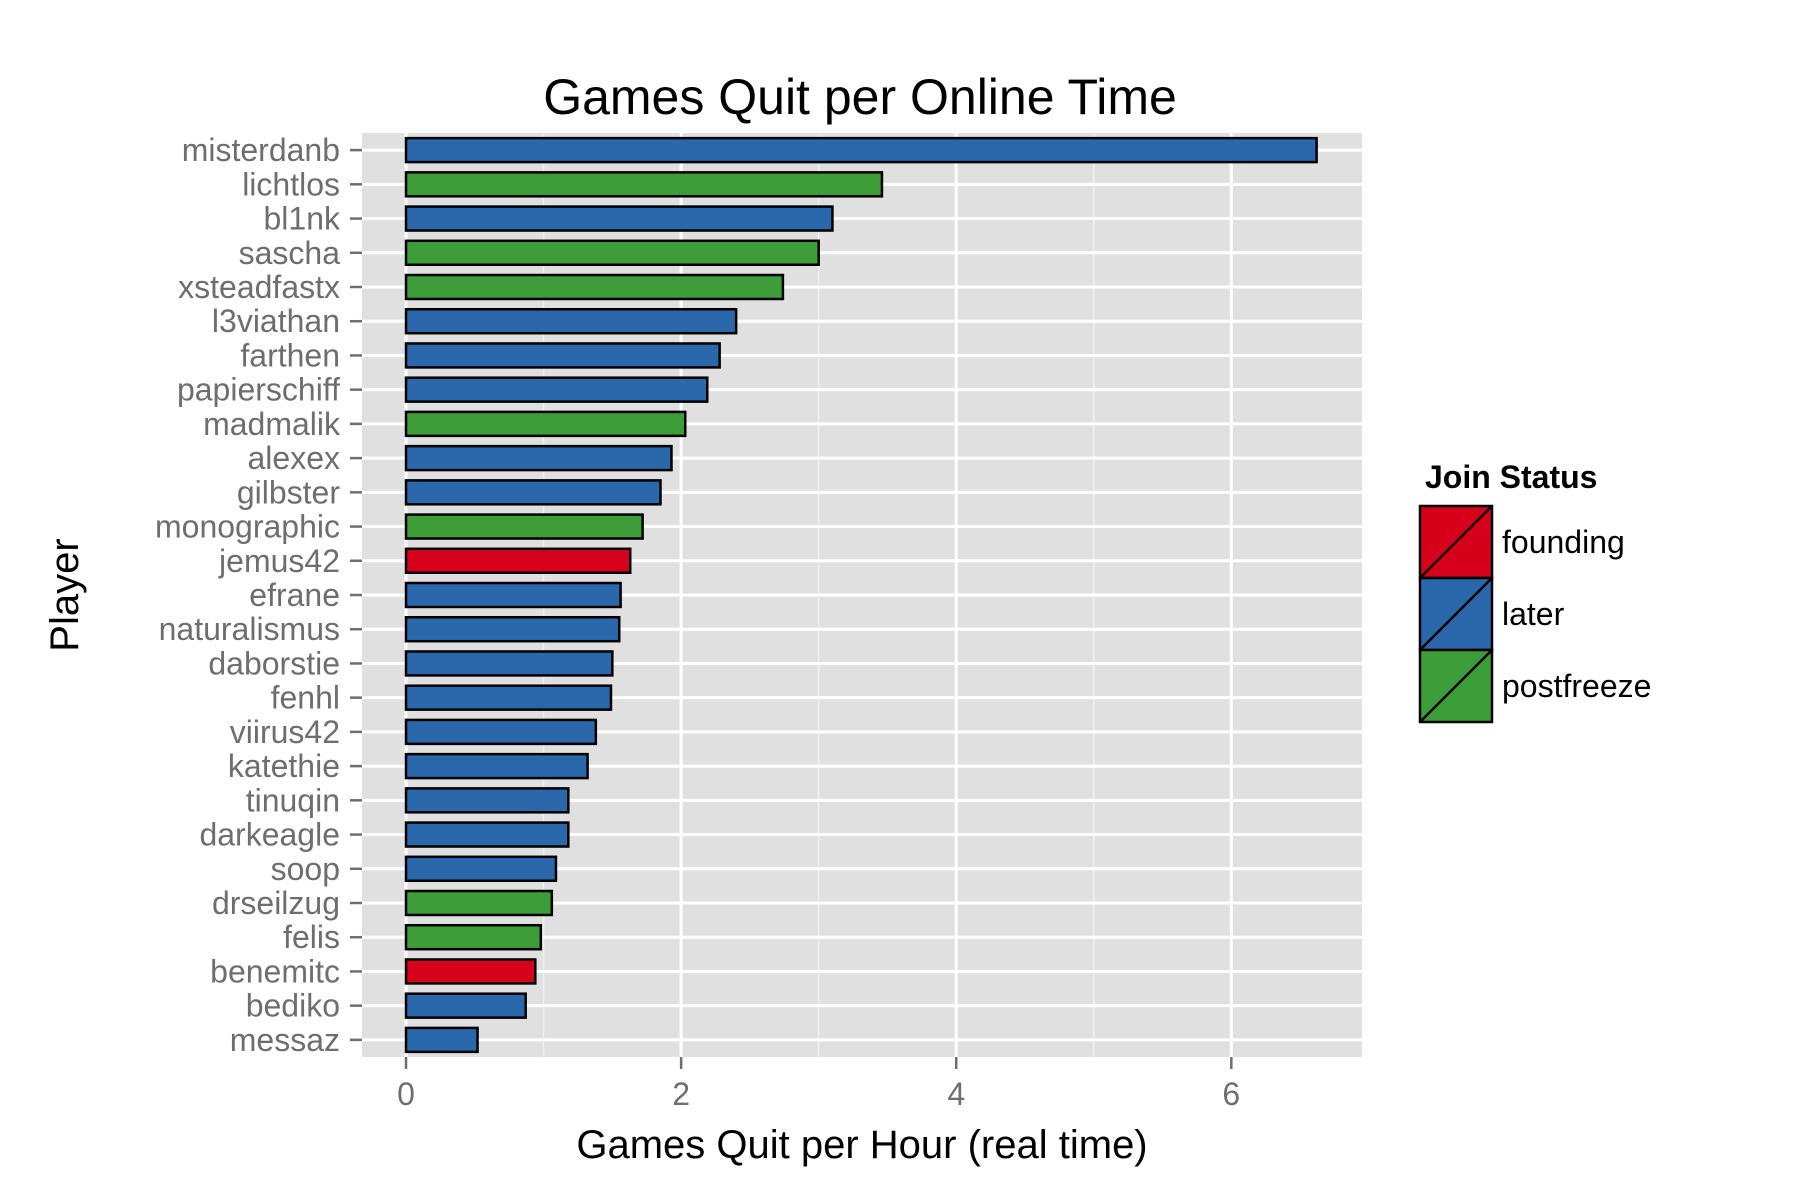 This screenshot has width=1800, height=1200. I want to click on y-tick-label: gilbster, so click(289, 492).